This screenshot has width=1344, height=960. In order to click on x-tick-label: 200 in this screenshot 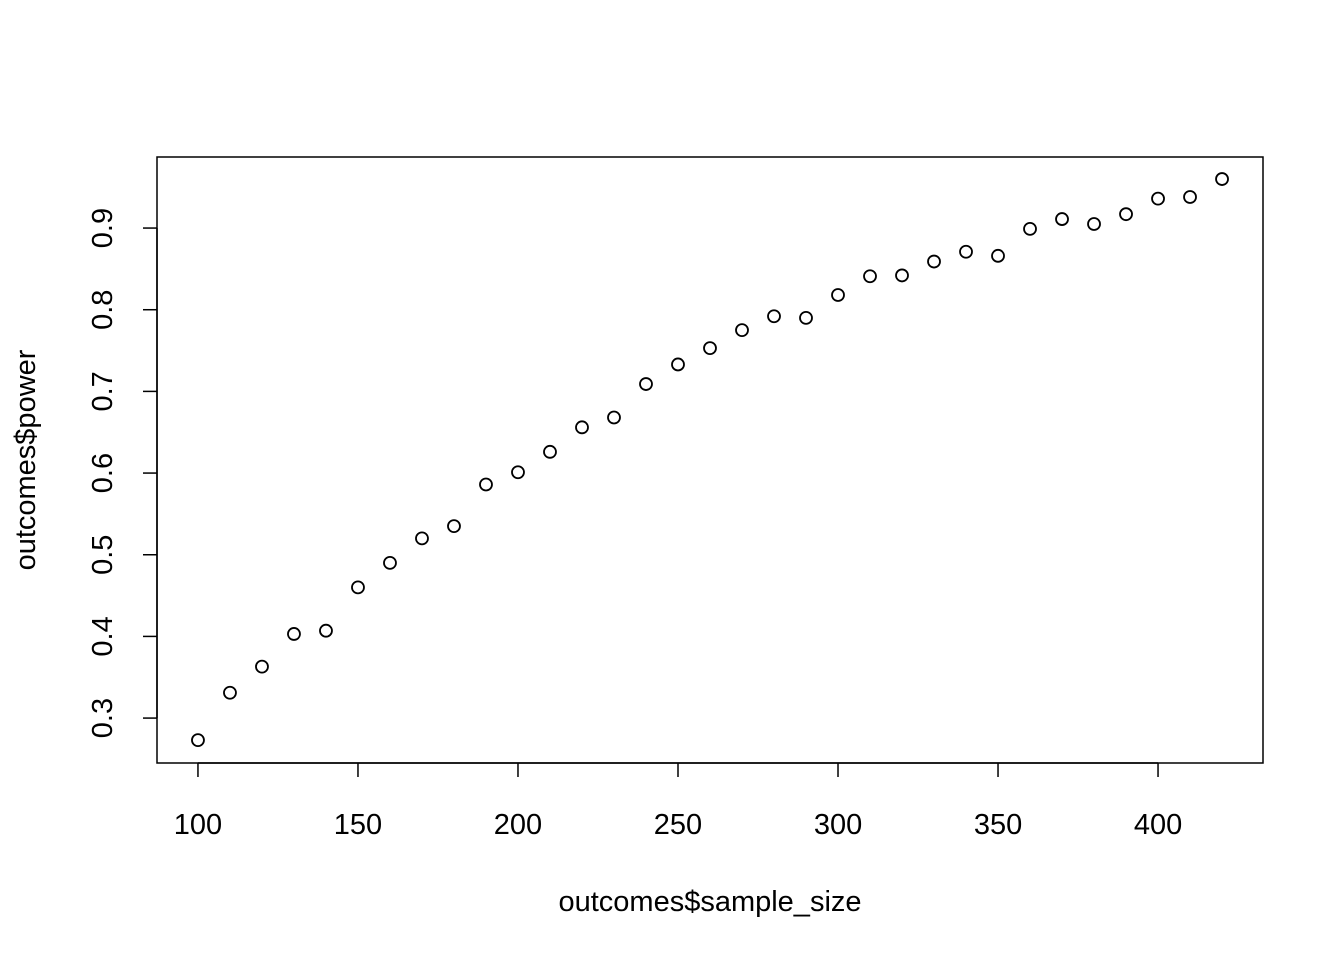, I will do `click(518, 825)`.